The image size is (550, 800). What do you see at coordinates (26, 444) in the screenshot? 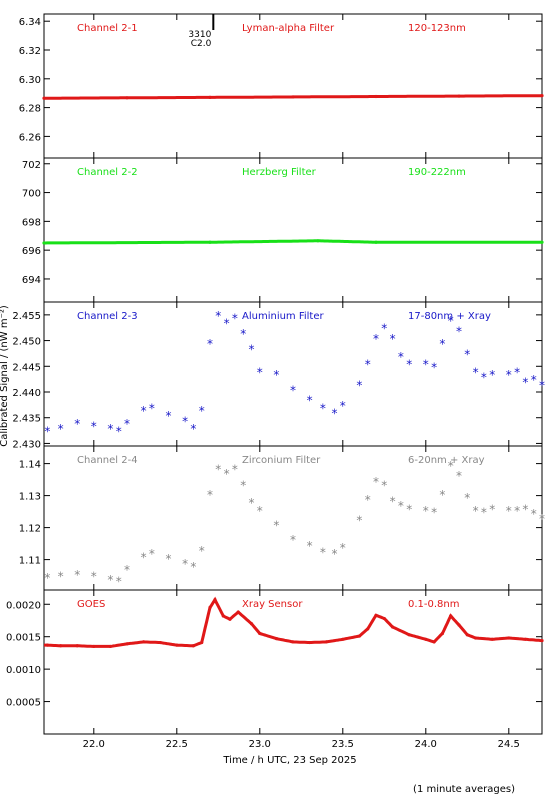
I see `y-tick-label: 2.430` at bounding box center [26, 444].